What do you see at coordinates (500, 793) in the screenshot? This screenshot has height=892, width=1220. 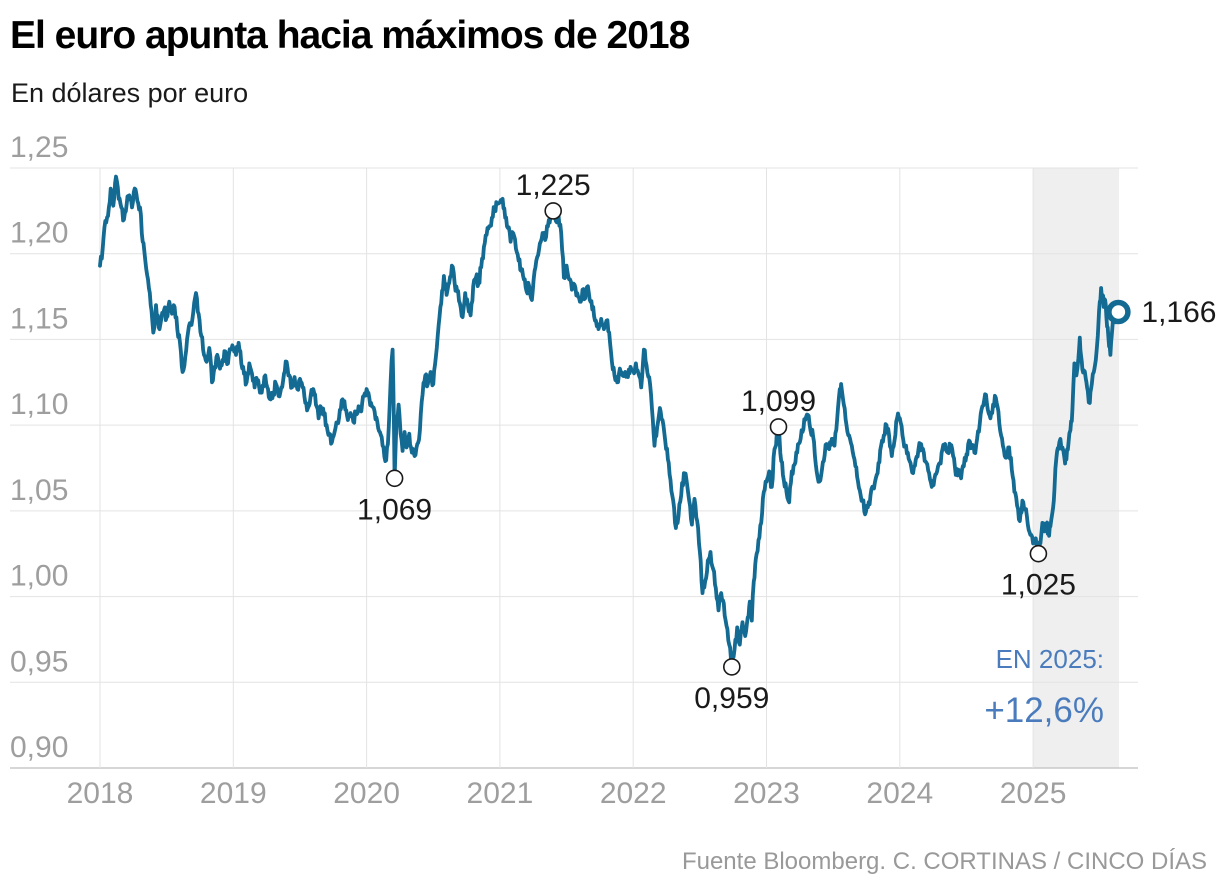 I see `x-tick-label: 2021` at bounding box center [500, 793].